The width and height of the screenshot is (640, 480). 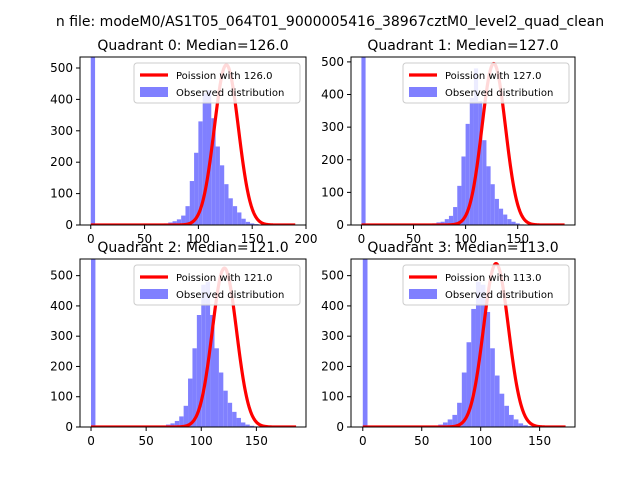 What do you see at coordinates (493, 76) in the screenshot?
I see `legend-label-fit: Poission with 127.0` at bounding box center [493, 76].